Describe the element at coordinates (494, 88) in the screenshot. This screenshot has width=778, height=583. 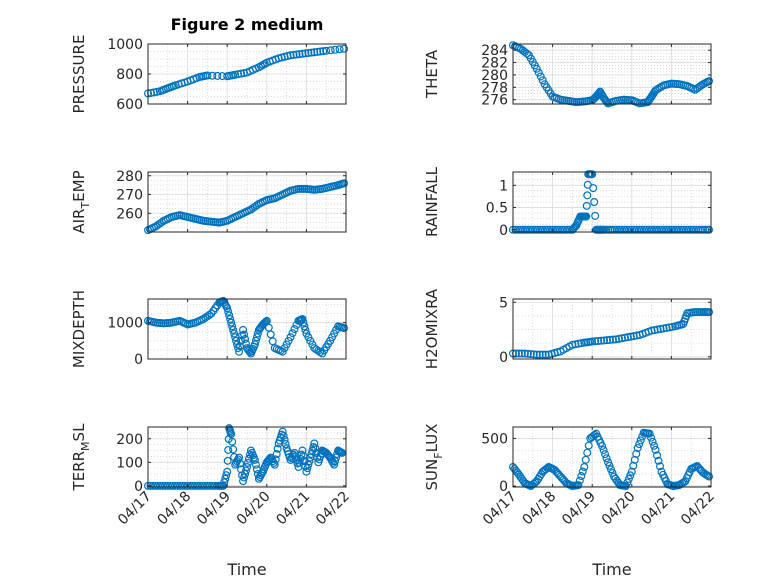
I see `y-tick-label: 278` at that location.